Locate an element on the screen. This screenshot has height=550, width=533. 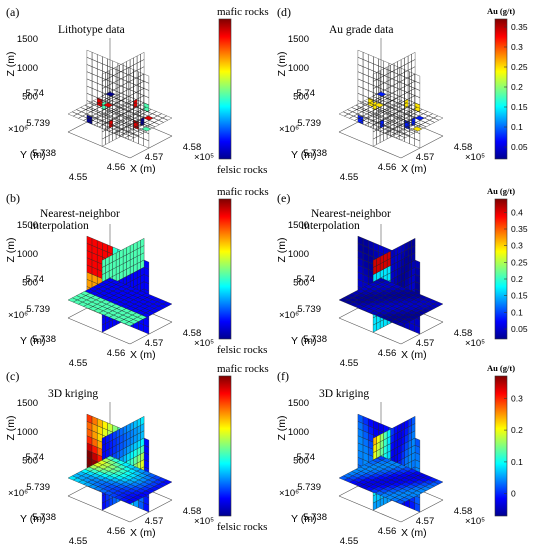
panel-label: (c) is located at coordinates (12, 376).